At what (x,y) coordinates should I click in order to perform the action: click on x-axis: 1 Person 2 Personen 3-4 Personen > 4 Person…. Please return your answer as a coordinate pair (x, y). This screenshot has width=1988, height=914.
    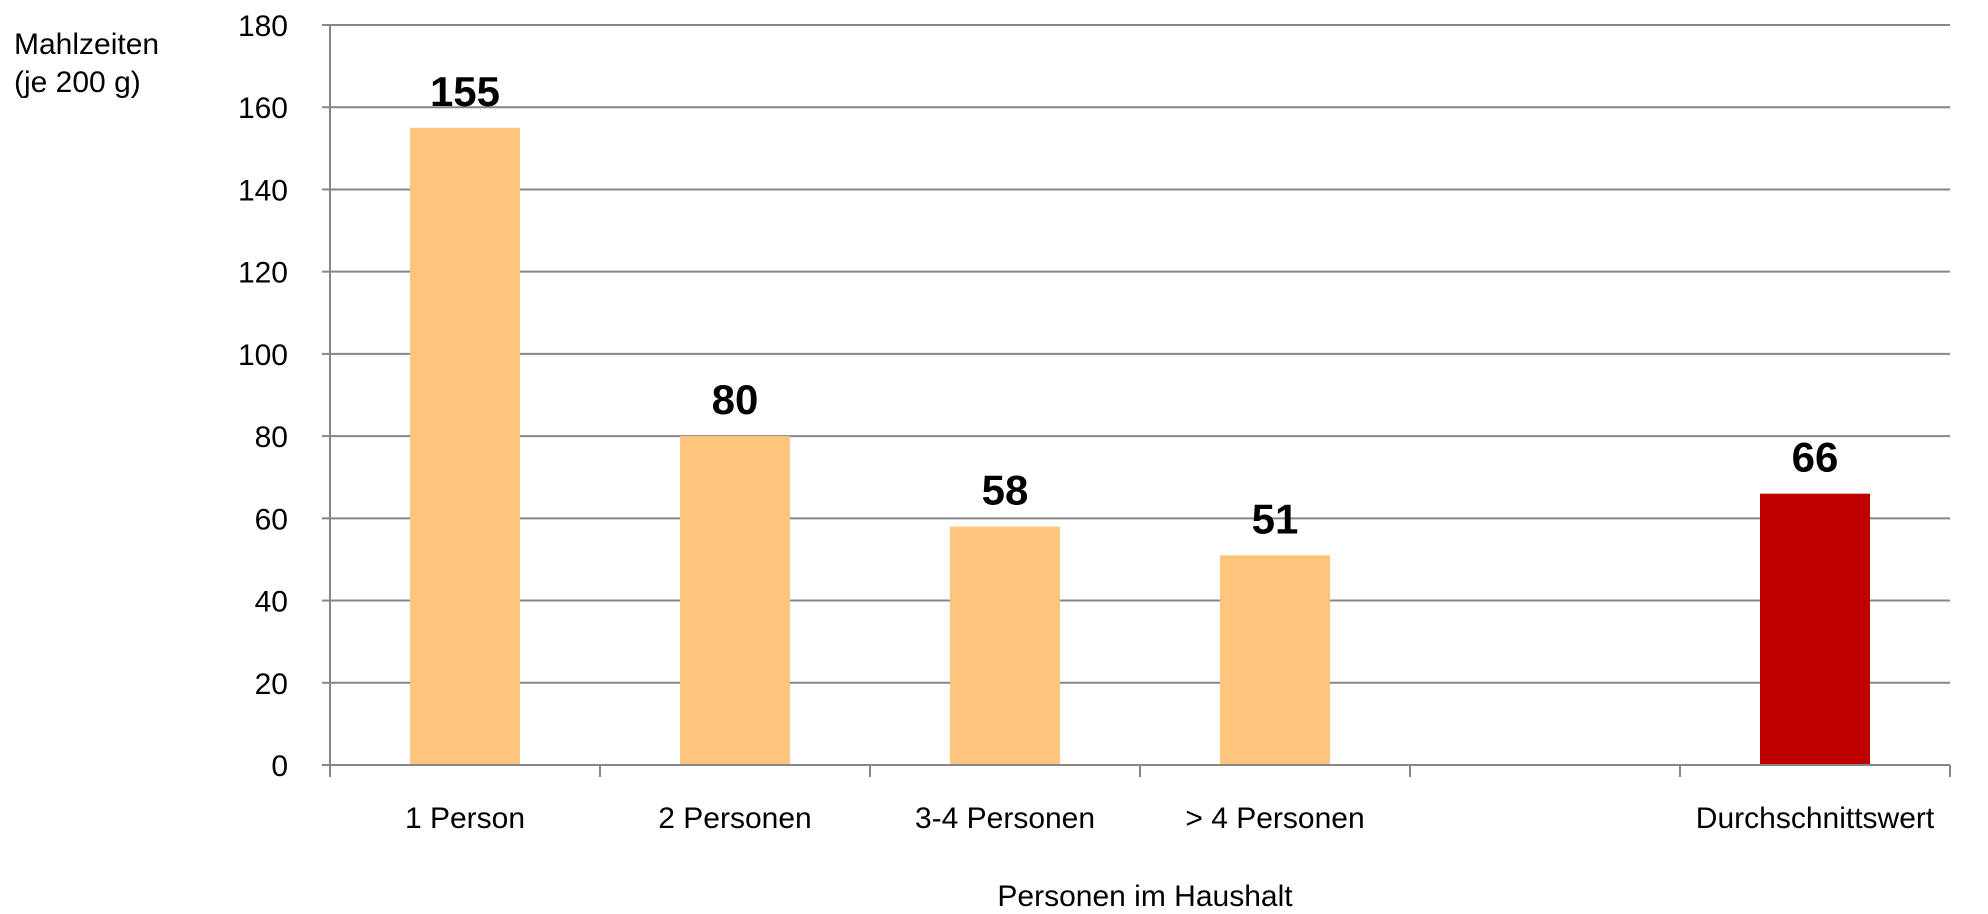
    Looking at the image, I should click on (1140, 799).